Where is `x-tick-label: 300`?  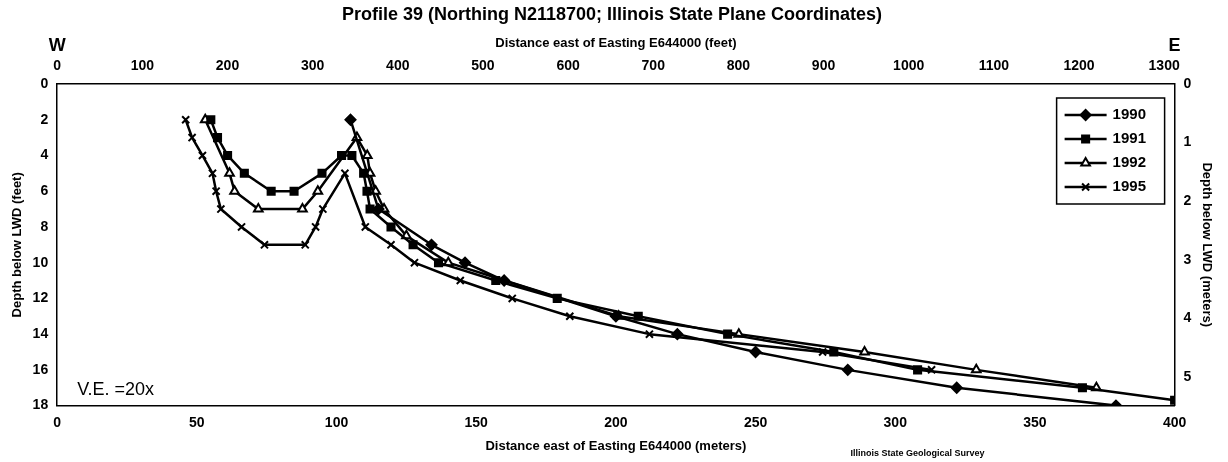
x-tick-label: 300 is located at coordinates (895, 421).